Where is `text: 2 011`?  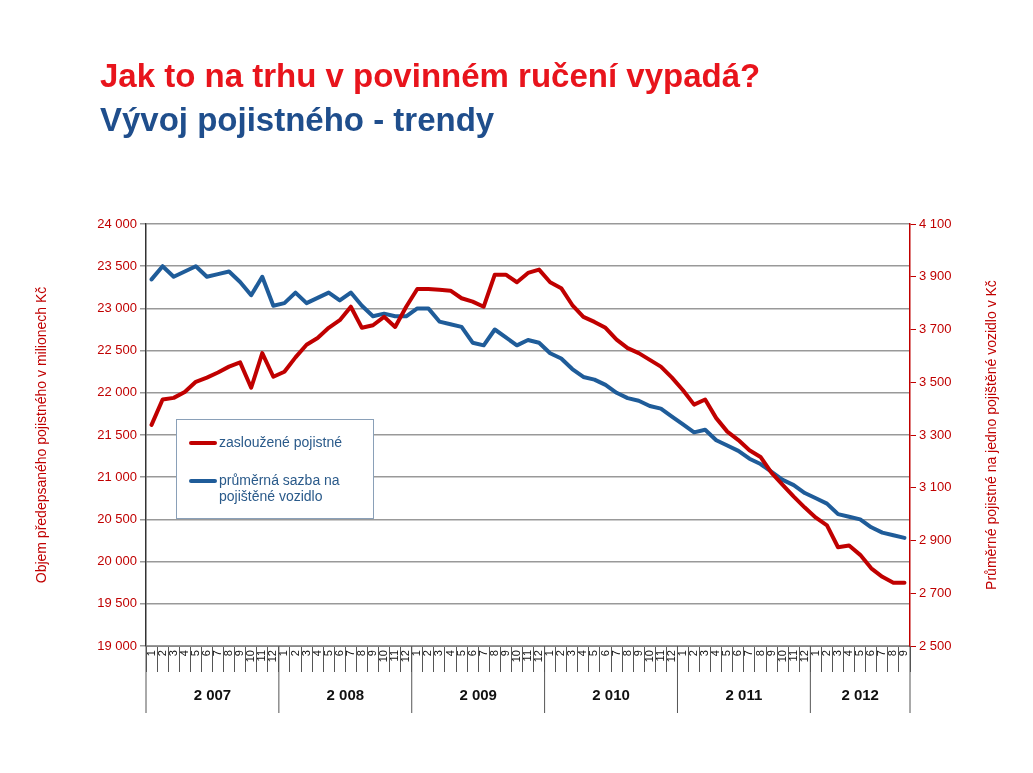
text: 2 011 is located at coordinates (744, 695).